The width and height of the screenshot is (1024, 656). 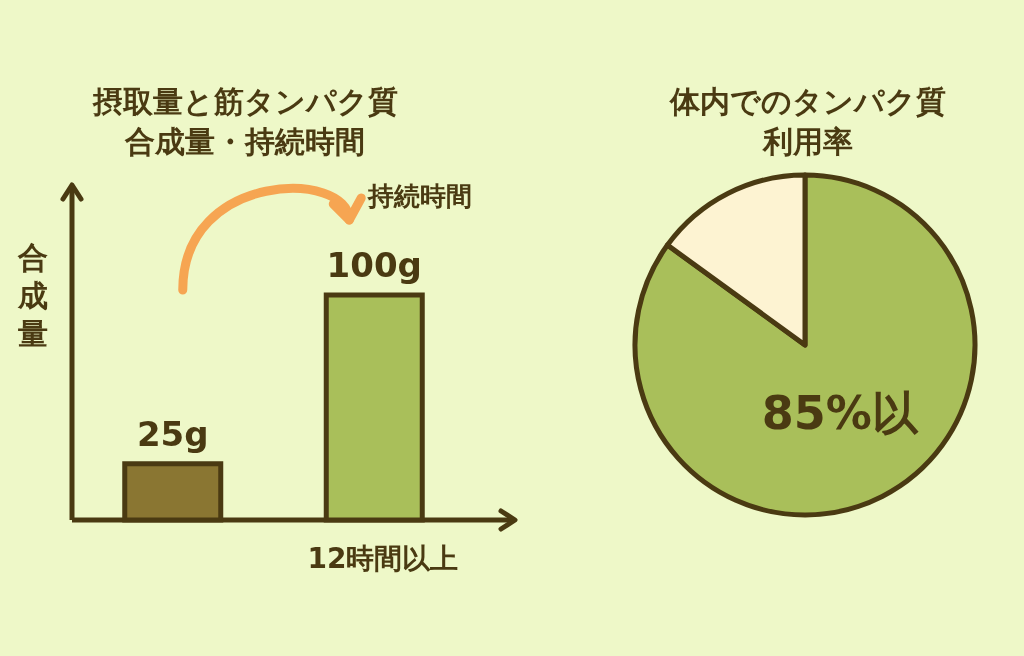 What do you see at coordinates (244, 121) in the screenshot?
I see `chart-title: 摂取量と筋タンパク質合成量・持続時間` at bounding box center [244, 121].